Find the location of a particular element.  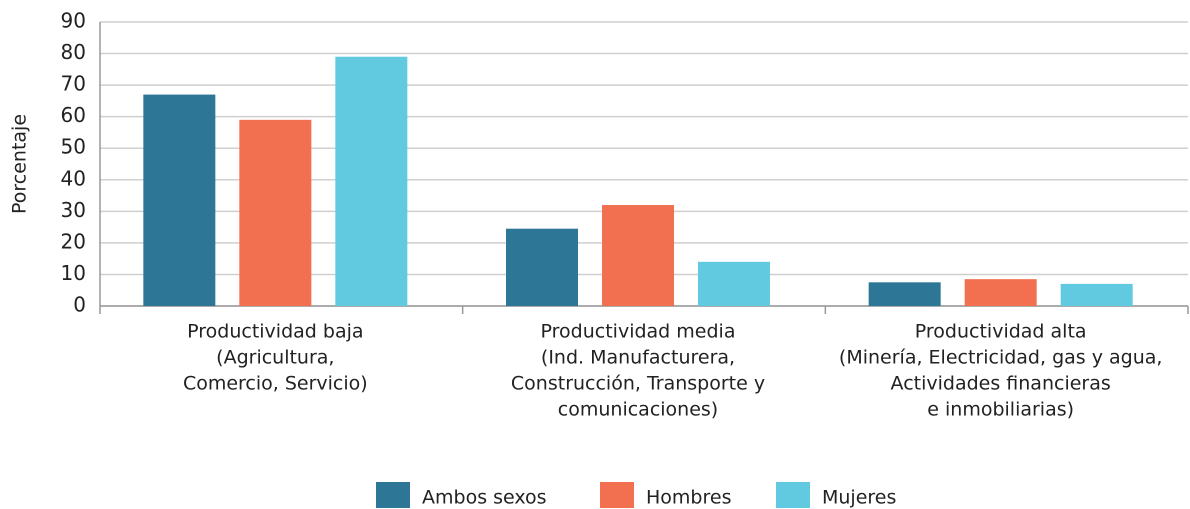

legend-label: Ambos sexos is located at coordinates (484, 498).